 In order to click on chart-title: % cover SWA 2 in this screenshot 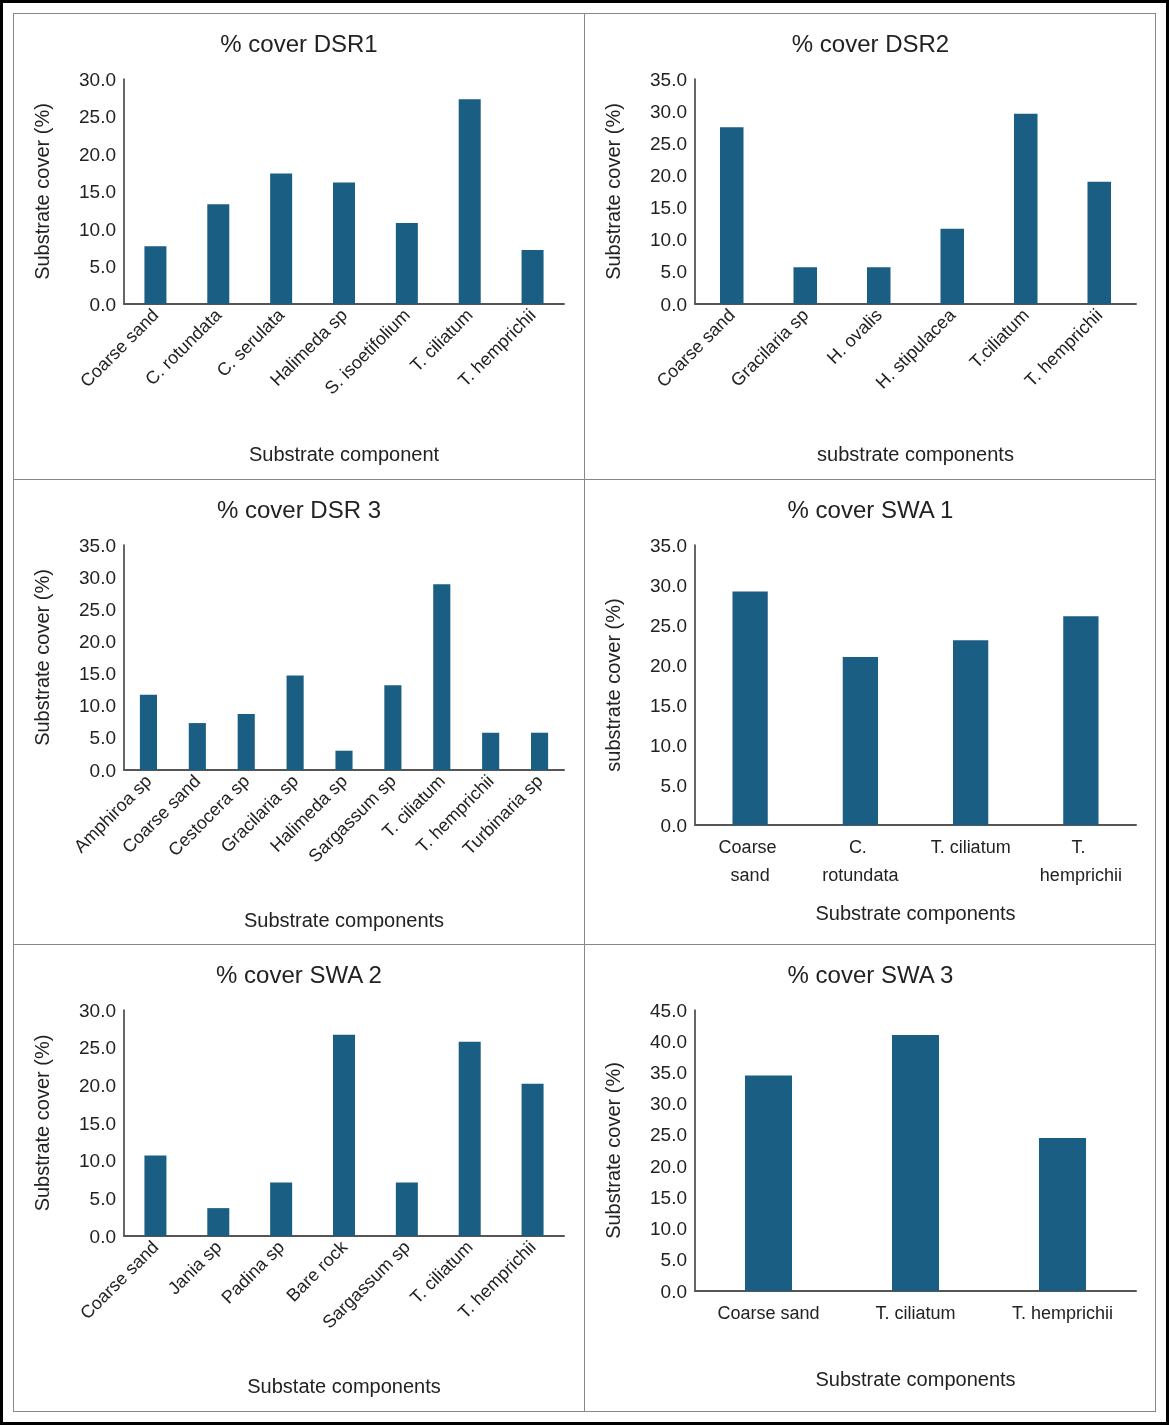, I will do `click(299, 974)`.